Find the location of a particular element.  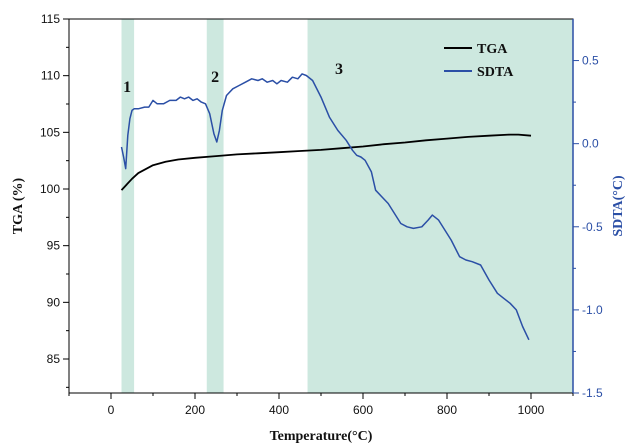

y-axis-title: TGA (%) is located at coordinates (18, 205).